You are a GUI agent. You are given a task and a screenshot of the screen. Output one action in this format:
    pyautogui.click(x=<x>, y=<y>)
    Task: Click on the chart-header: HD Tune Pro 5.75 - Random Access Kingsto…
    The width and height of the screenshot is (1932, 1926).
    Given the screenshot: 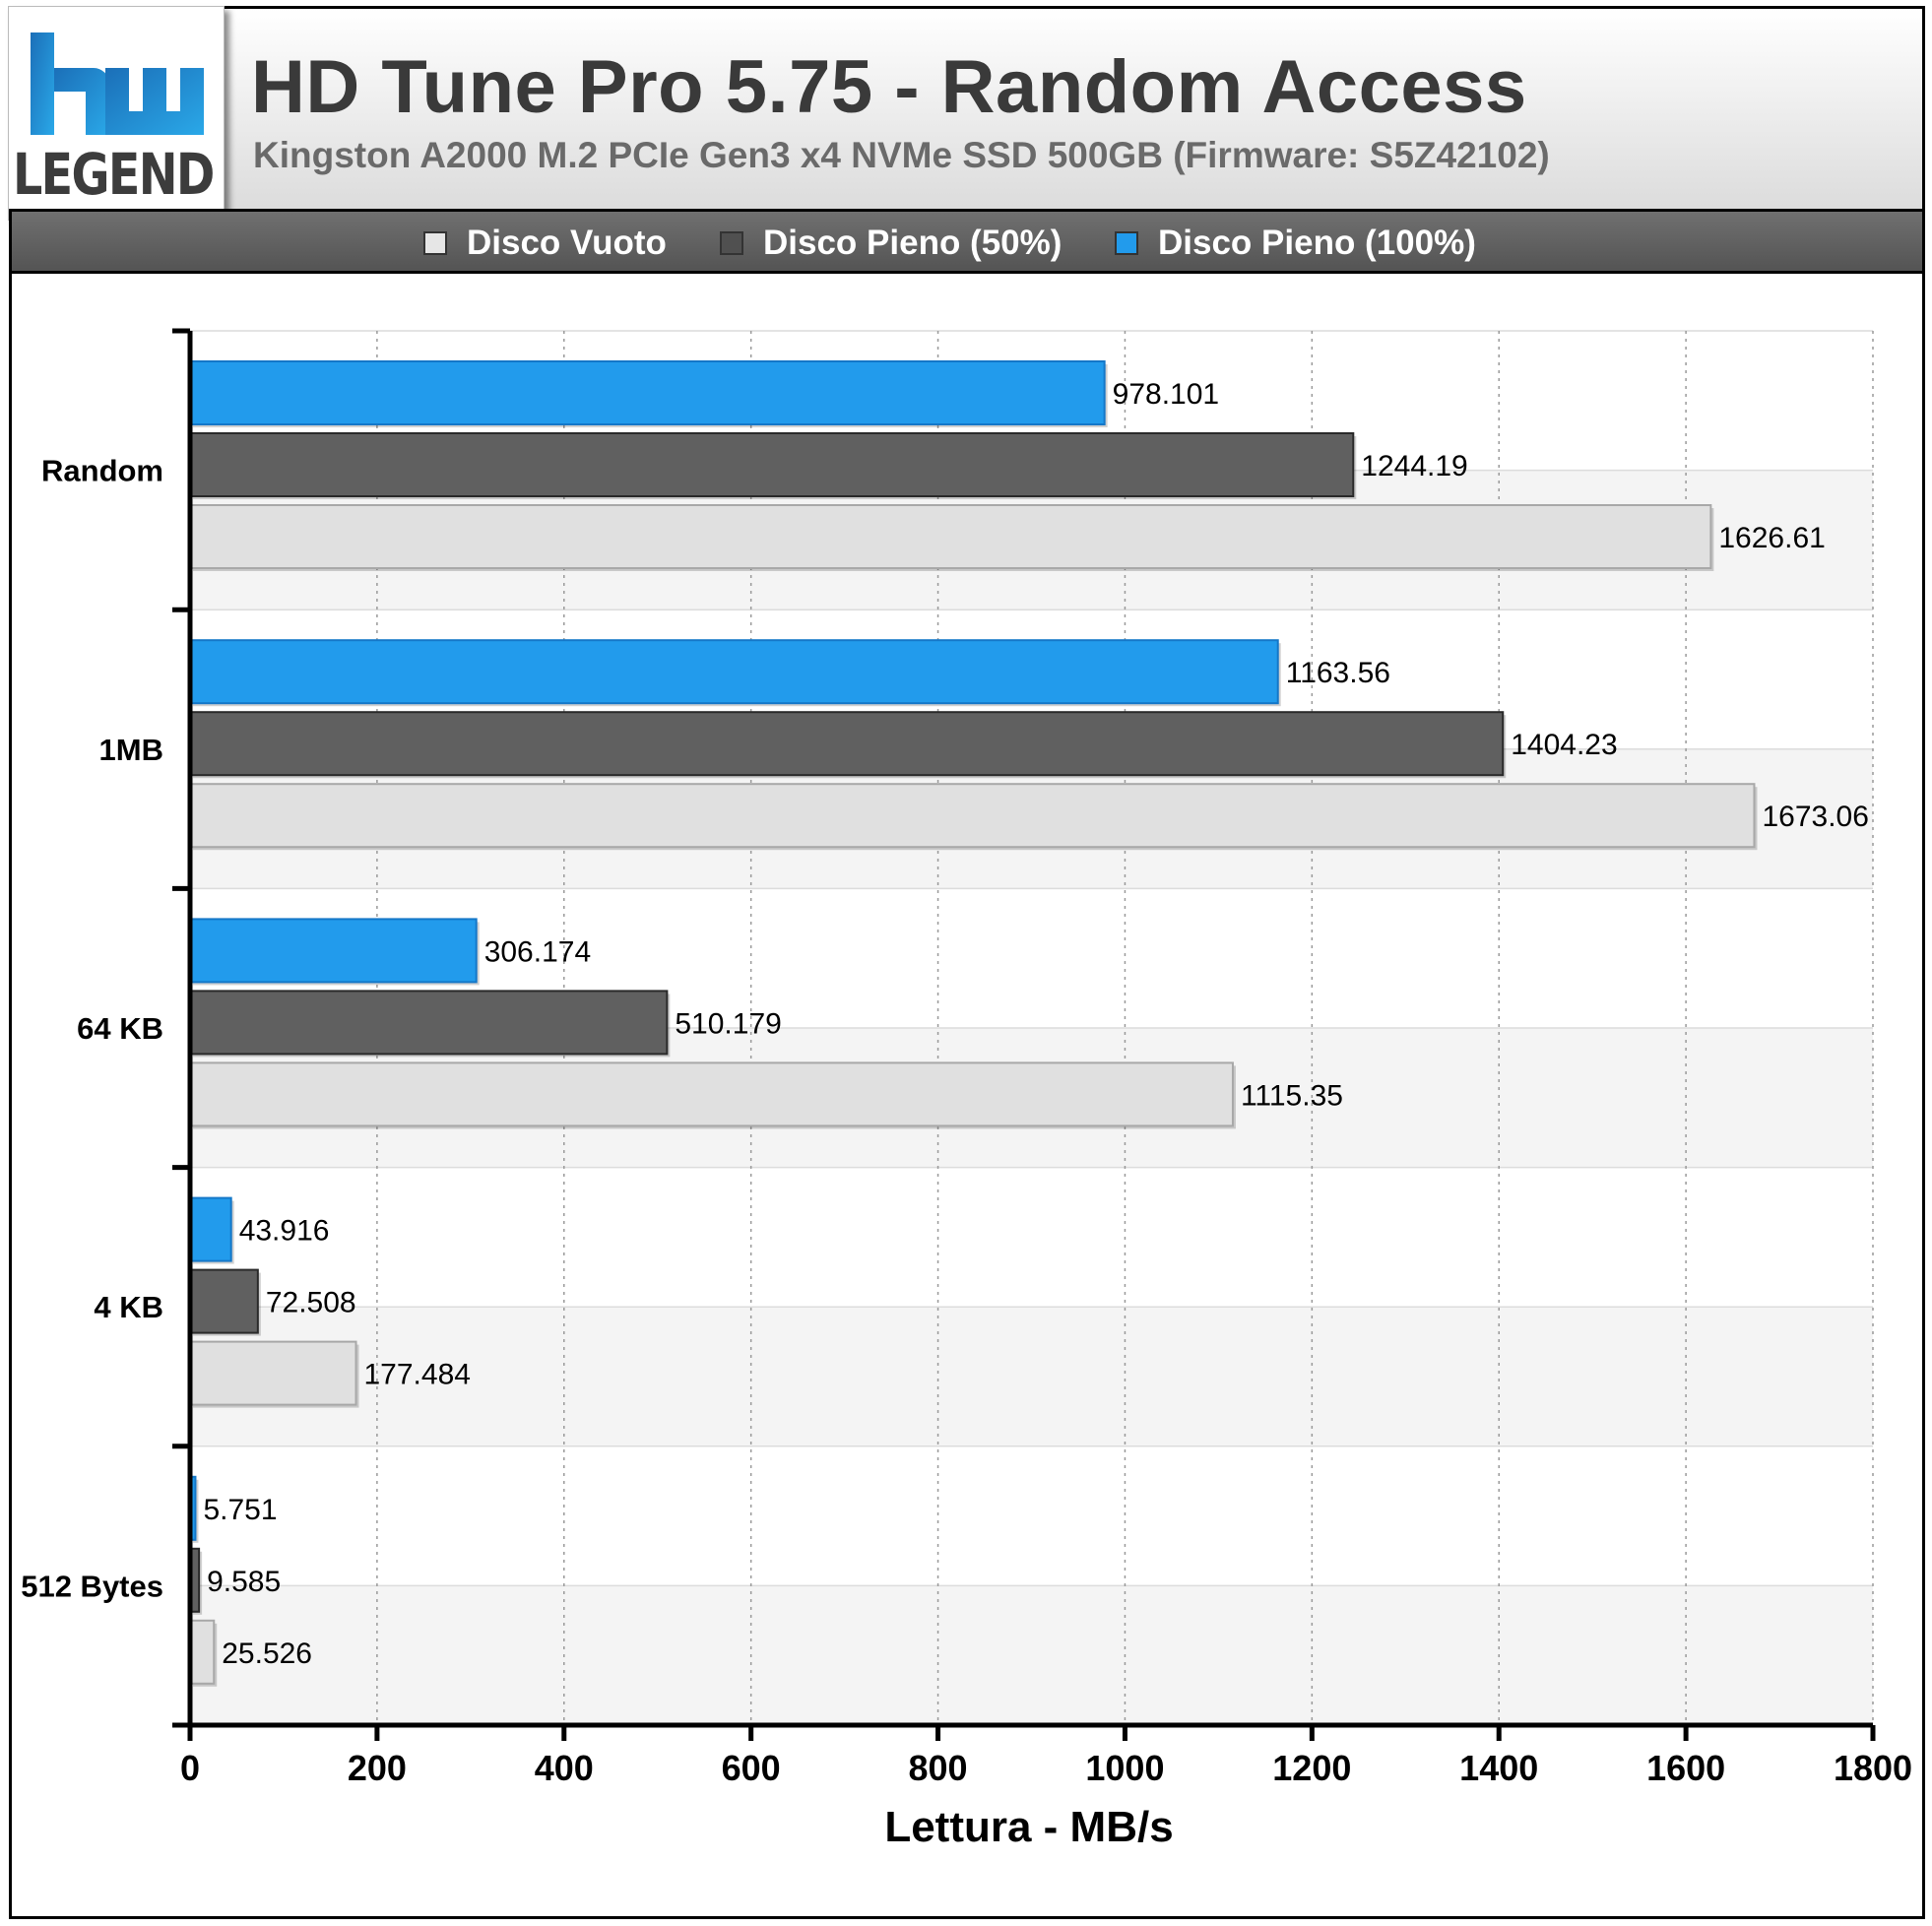 What is the action you would take?
    pyautogui.click(x=967, y=107)
    